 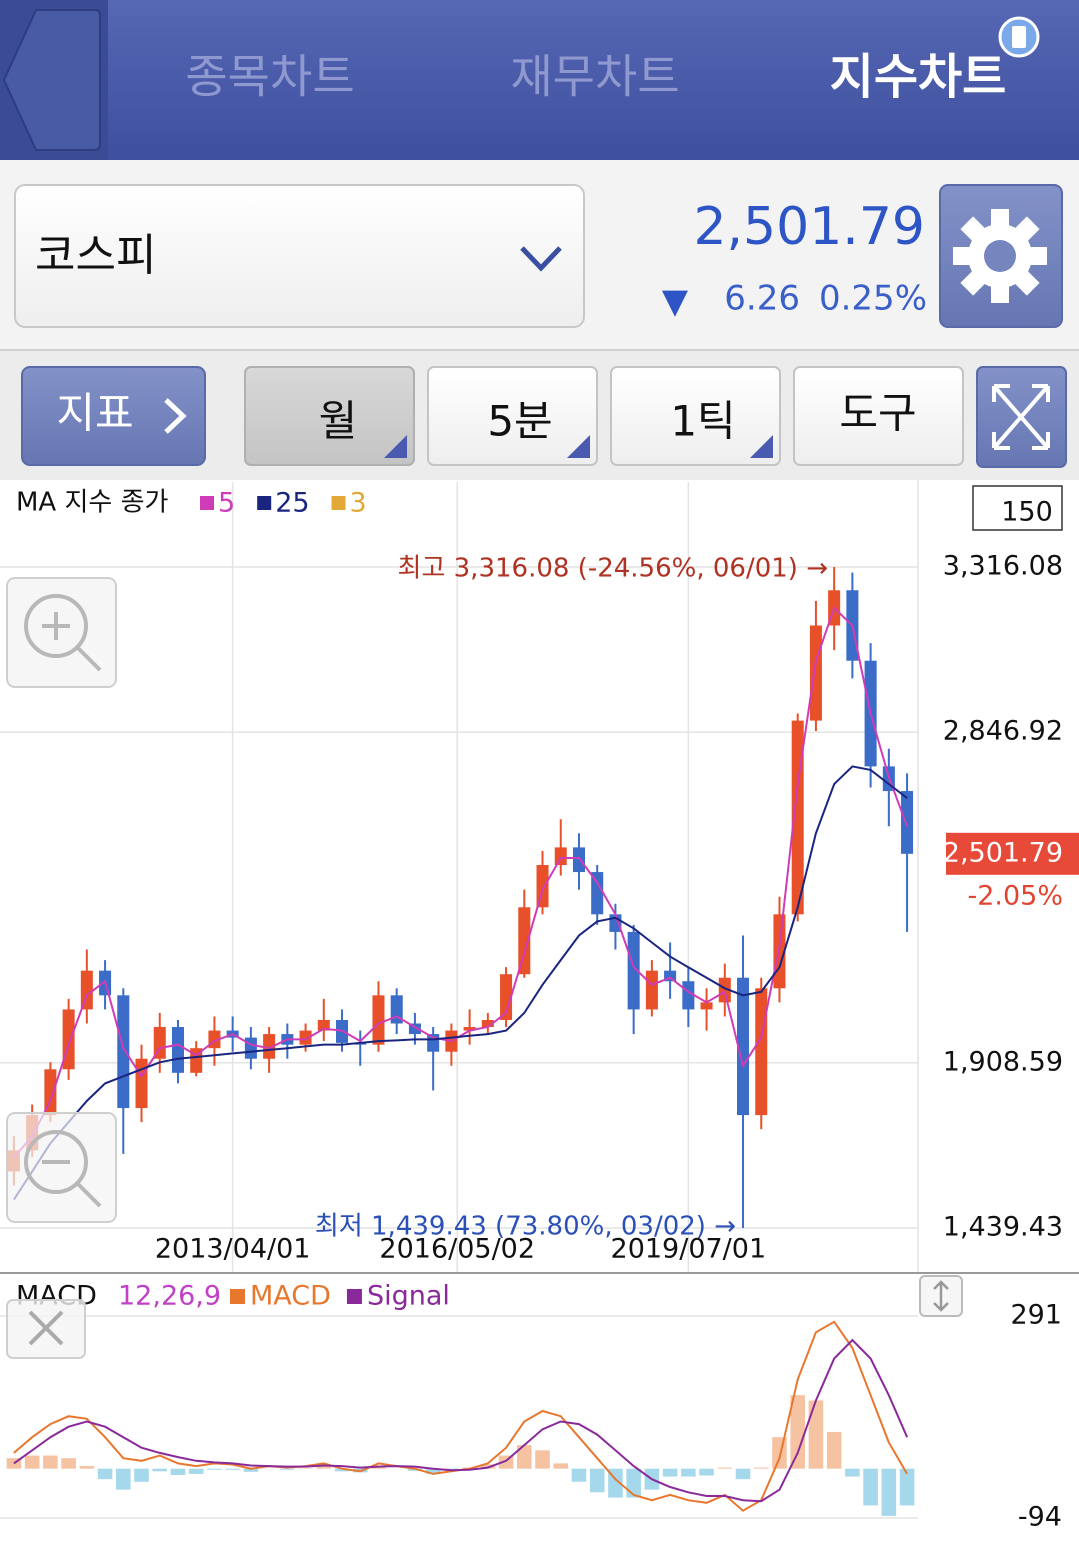 What do you see at coordinates (1003, 1227) in the screenshot?
I see `y-tick-label: 1,439.43` at bounding box center [1003, 1227].